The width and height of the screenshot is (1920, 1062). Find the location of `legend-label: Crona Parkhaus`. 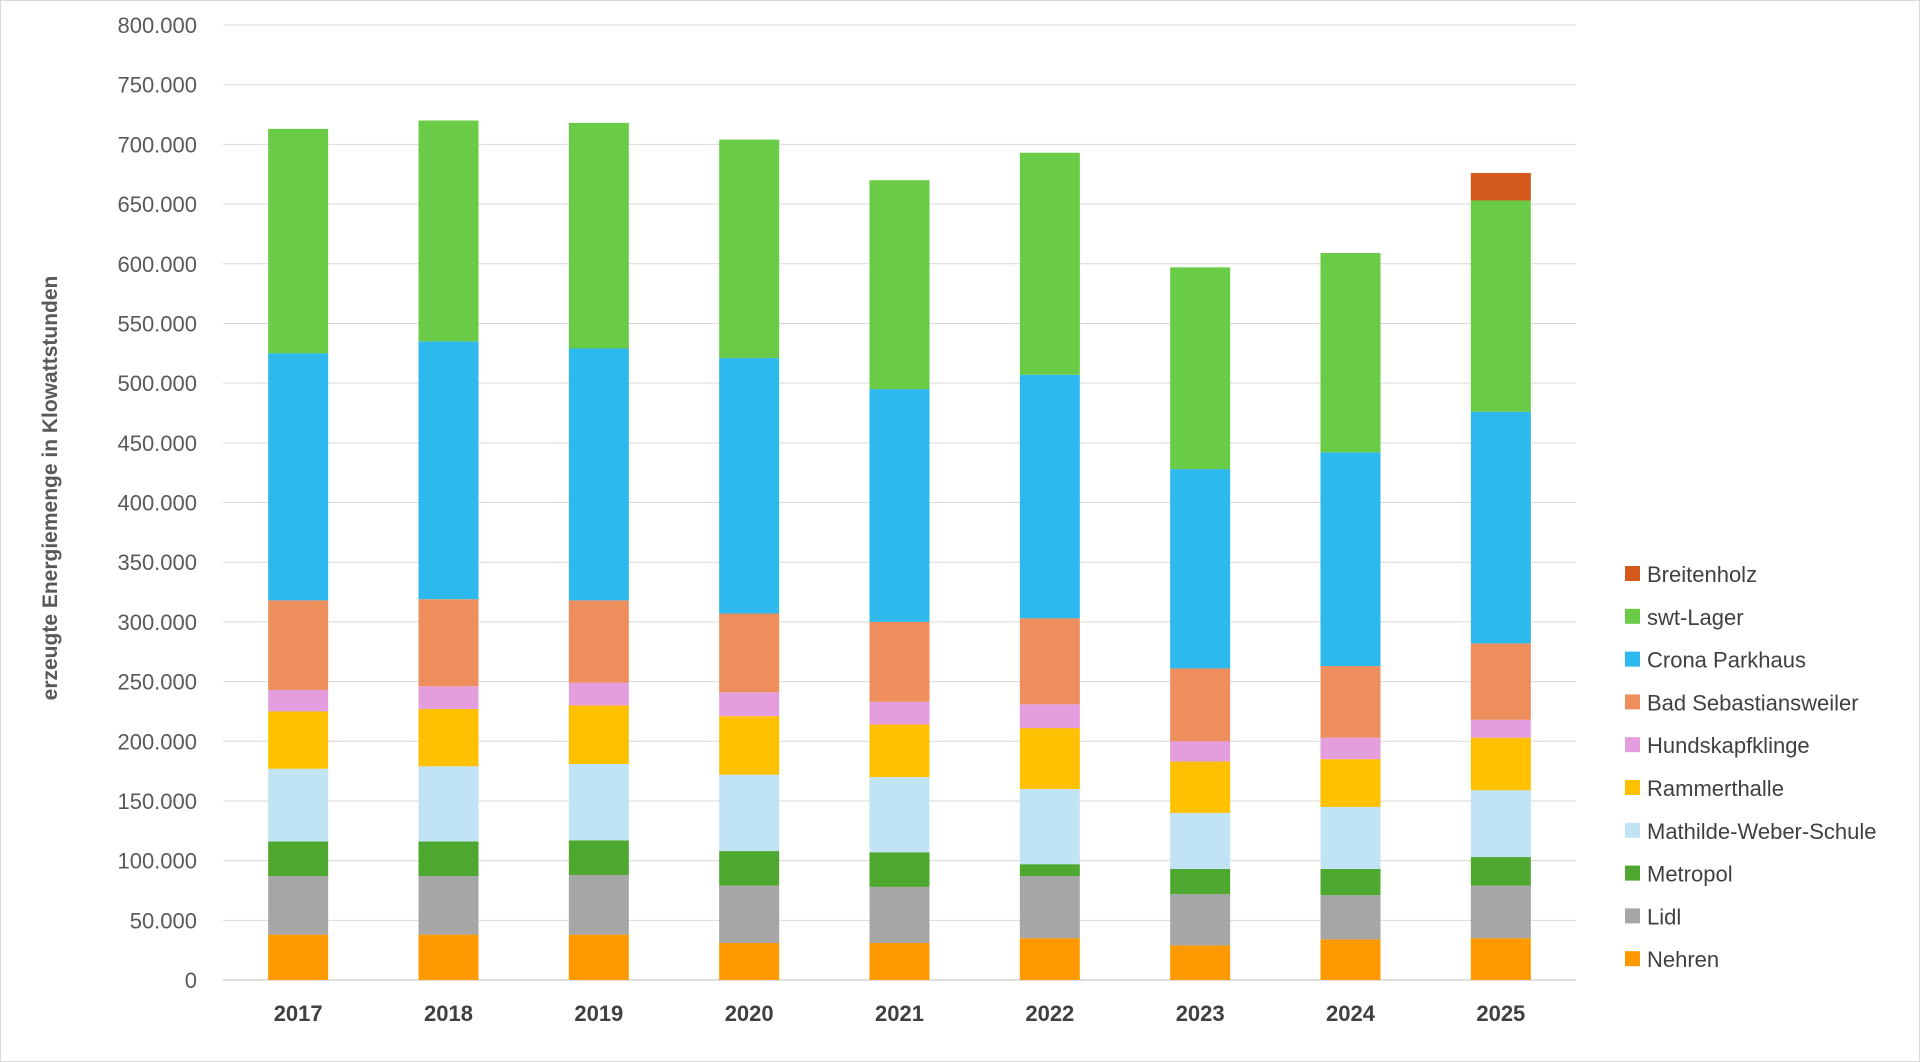

legend-label: Crona Parkhaus is located at coordinates (1726, 660).